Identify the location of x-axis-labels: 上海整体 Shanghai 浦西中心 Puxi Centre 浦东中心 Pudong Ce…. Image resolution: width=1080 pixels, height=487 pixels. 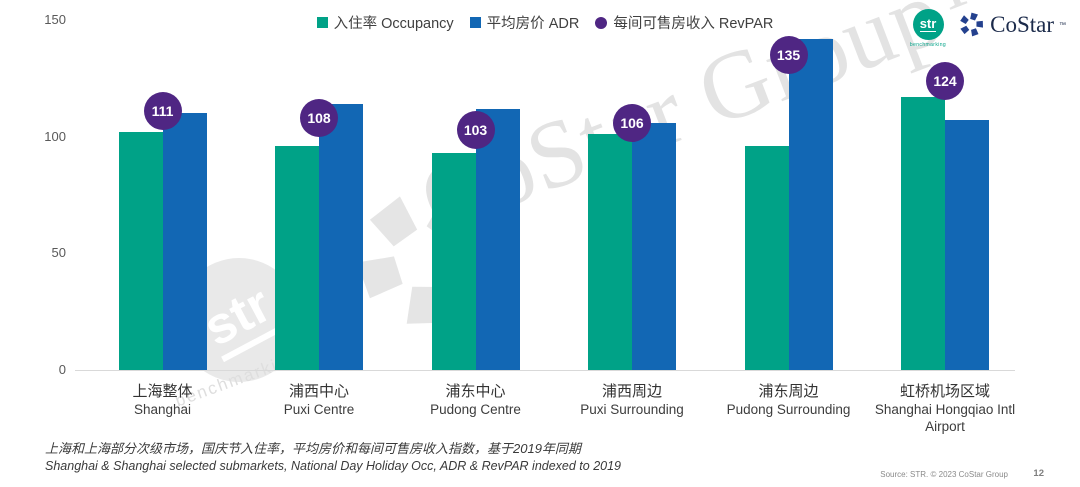
(545, 411).